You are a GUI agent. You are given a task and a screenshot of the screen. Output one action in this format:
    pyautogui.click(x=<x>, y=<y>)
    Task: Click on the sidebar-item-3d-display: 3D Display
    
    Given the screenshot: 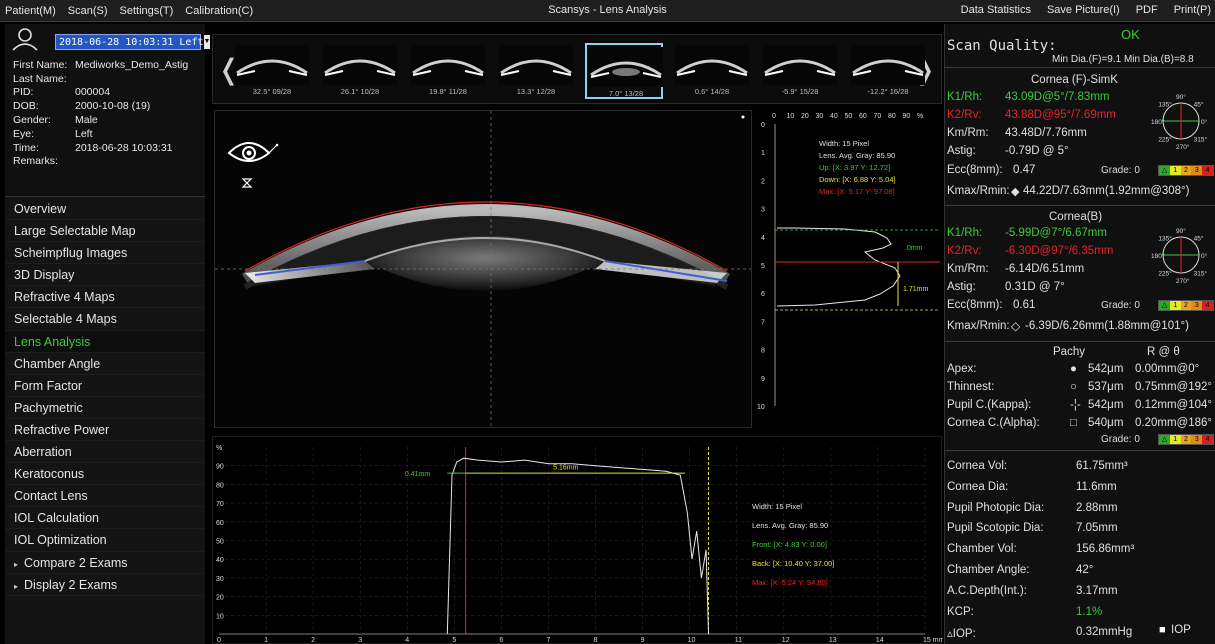 What is the action you would take?
    pyautogui.click(x=105, y=275)
    